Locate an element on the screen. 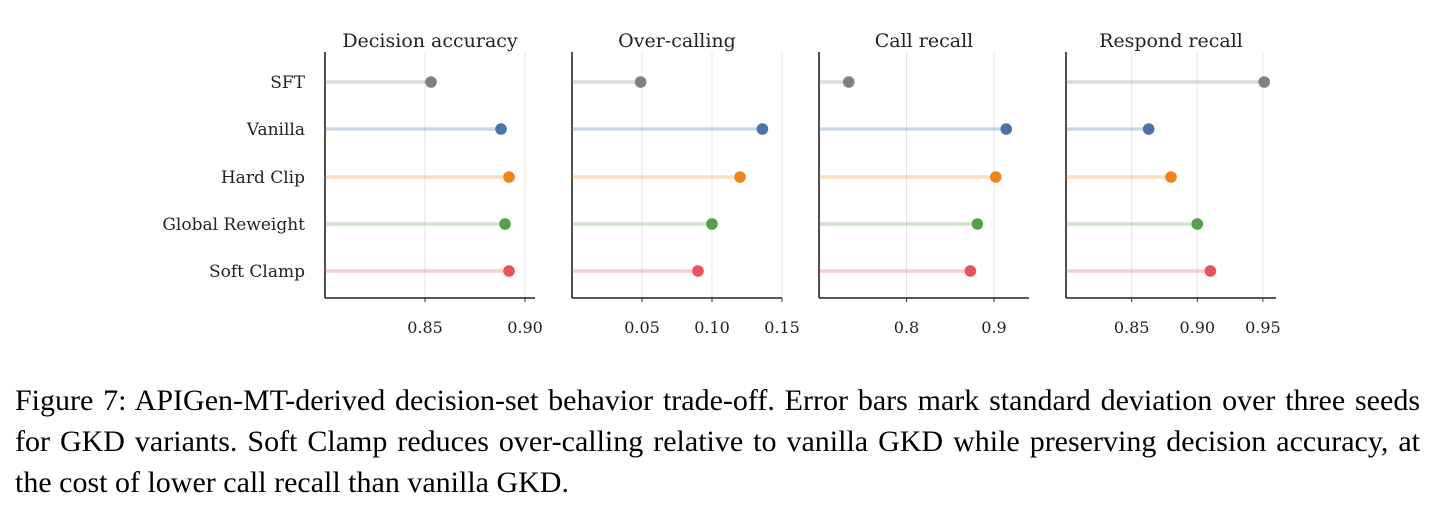 Image resolution: width=1435 pixels, height=517 pixels. panel-title: Decision accuracy is located at coordinates (430, 41).